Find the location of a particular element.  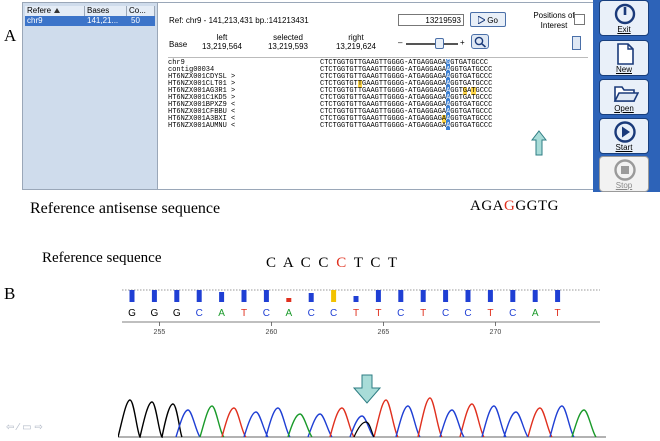

zoom-in-label: + is located at coordinates (462, 42).